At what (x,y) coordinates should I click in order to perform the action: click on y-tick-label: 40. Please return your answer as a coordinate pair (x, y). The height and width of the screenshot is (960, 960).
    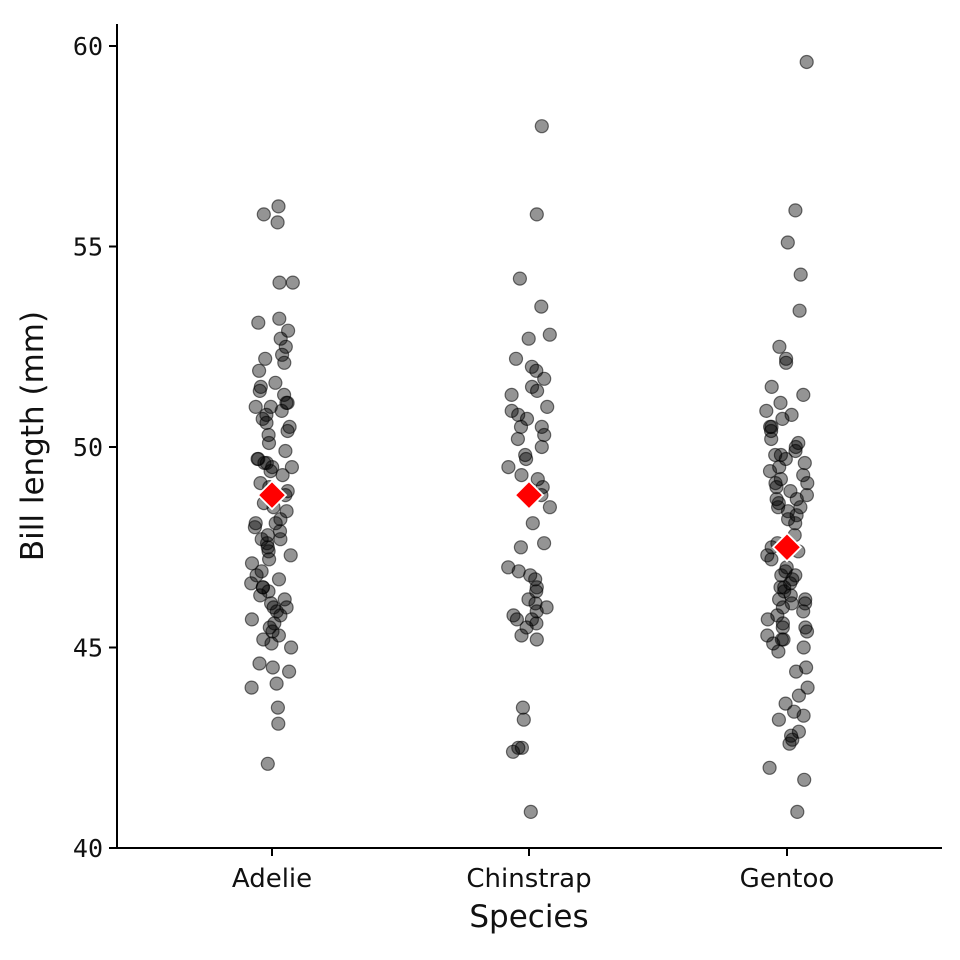
    Looking at the image, I should click on (88, 848).